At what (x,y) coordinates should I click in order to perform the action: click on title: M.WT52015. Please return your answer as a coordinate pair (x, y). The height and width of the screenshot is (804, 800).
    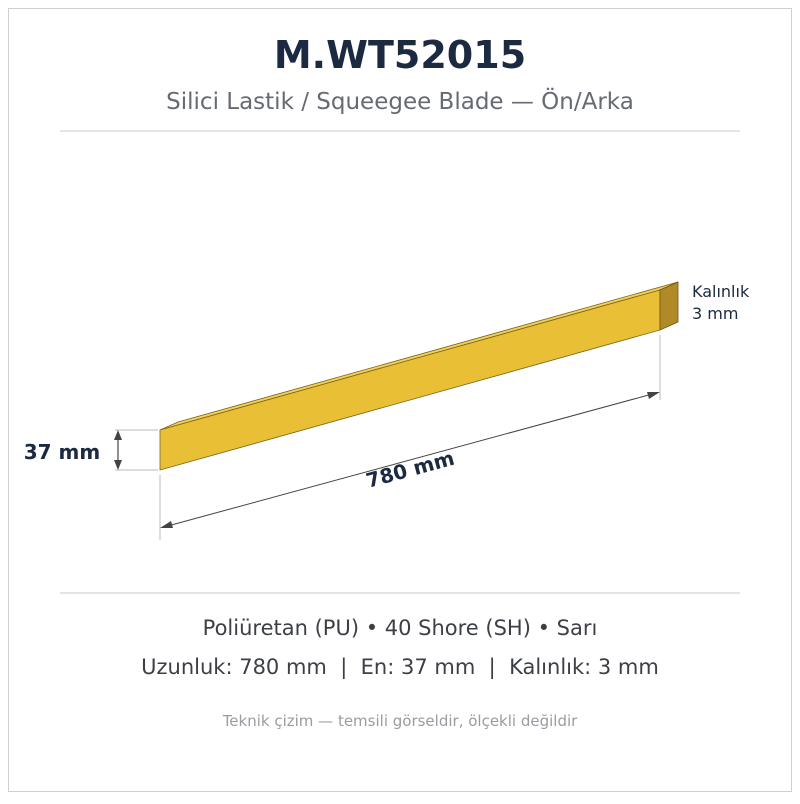
    Looking at the image, I should click on (400, 55).